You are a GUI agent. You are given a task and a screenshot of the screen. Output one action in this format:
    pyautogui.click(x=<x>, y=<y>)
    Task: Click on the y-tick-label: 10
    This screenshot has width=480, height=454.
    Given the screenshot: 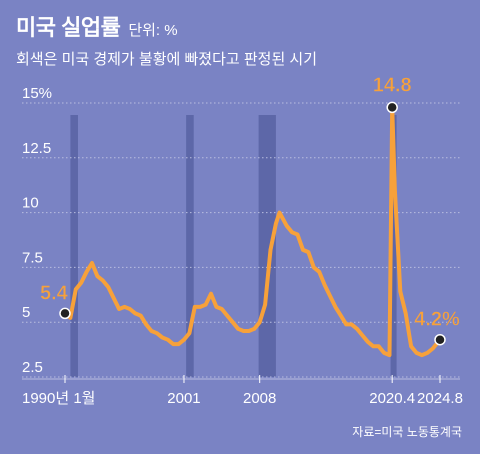 What is the action you would take?
    pyautogui.click(x=30, y=203)
    